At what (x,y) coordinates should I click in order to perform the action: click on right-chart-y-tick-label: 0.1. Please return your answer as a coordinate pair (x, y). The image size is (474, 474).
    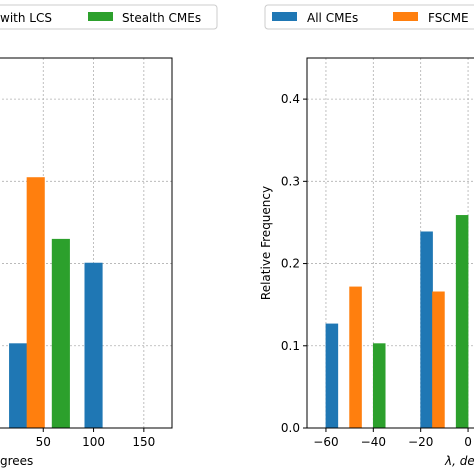
    Looking at the image, I should click on (290, 346).